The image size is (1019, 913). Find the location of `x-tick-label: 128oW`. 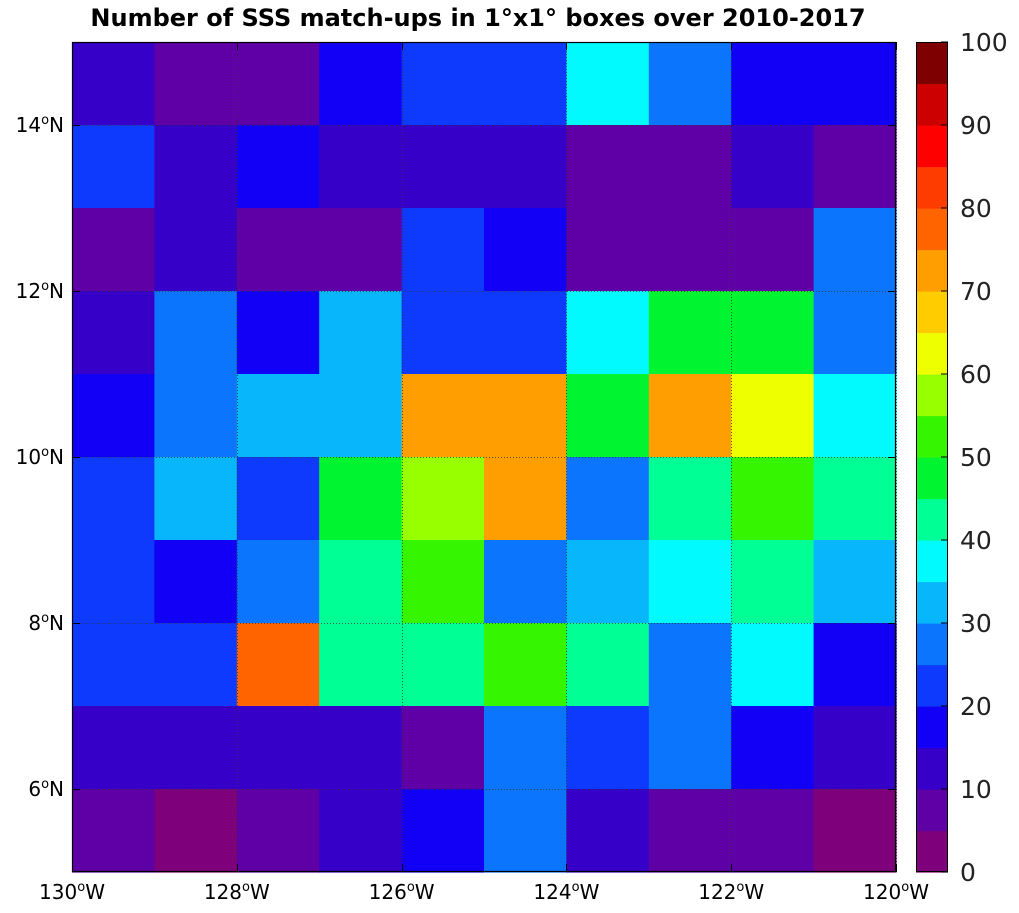

x-tick-label: 128oW is located at coordinates (237, 892).